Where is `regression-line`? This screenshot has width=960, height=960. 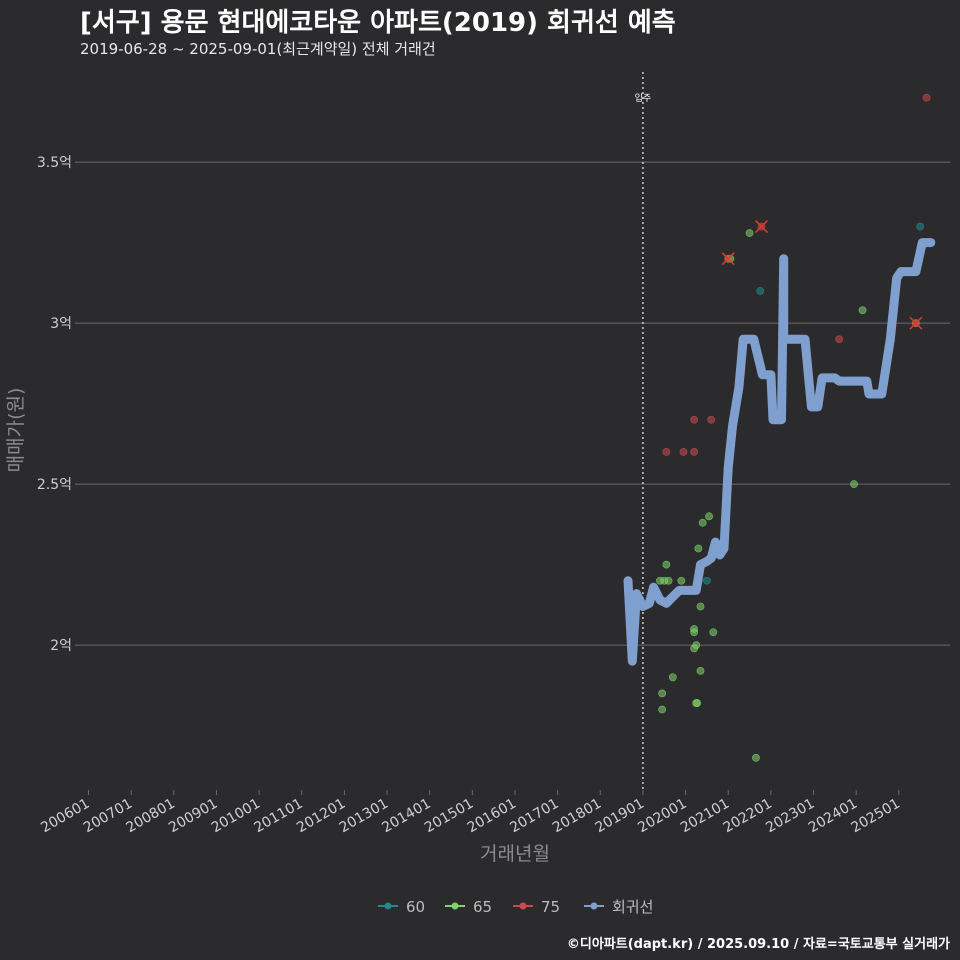
regression-line is located at coordinates (779, 452).